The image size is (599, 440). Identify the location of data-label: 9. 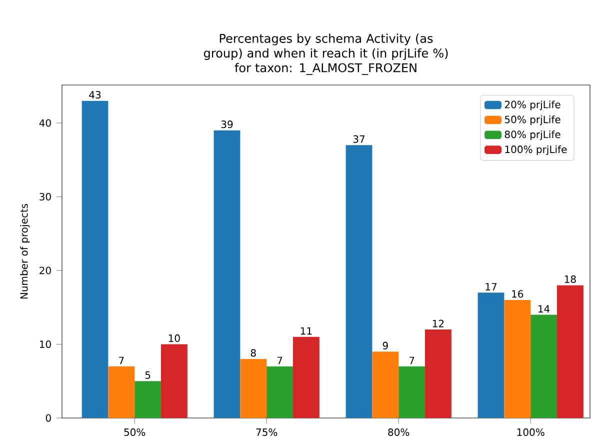
(385, 346).